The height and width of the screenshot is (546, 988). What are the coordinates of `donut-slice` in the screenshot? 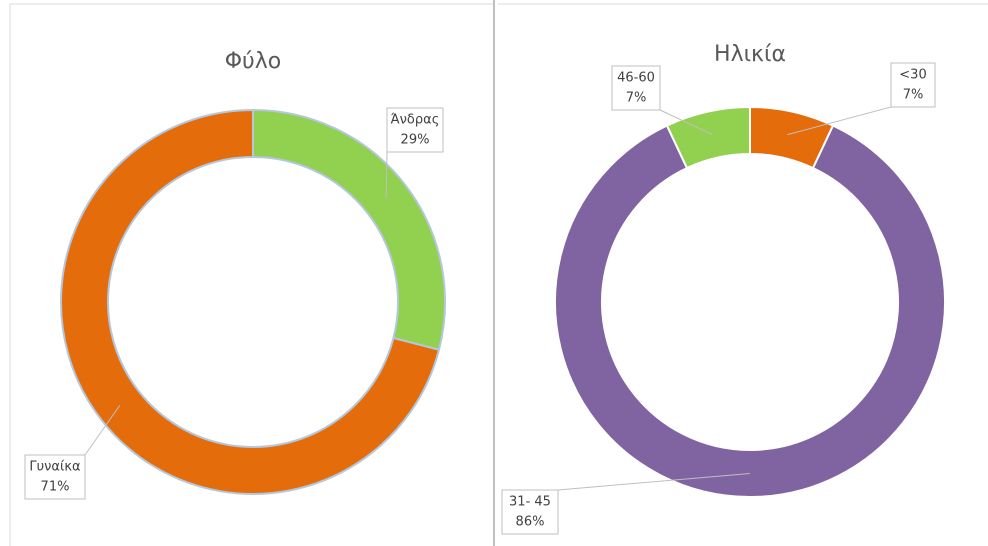 It's located at (708, 137).